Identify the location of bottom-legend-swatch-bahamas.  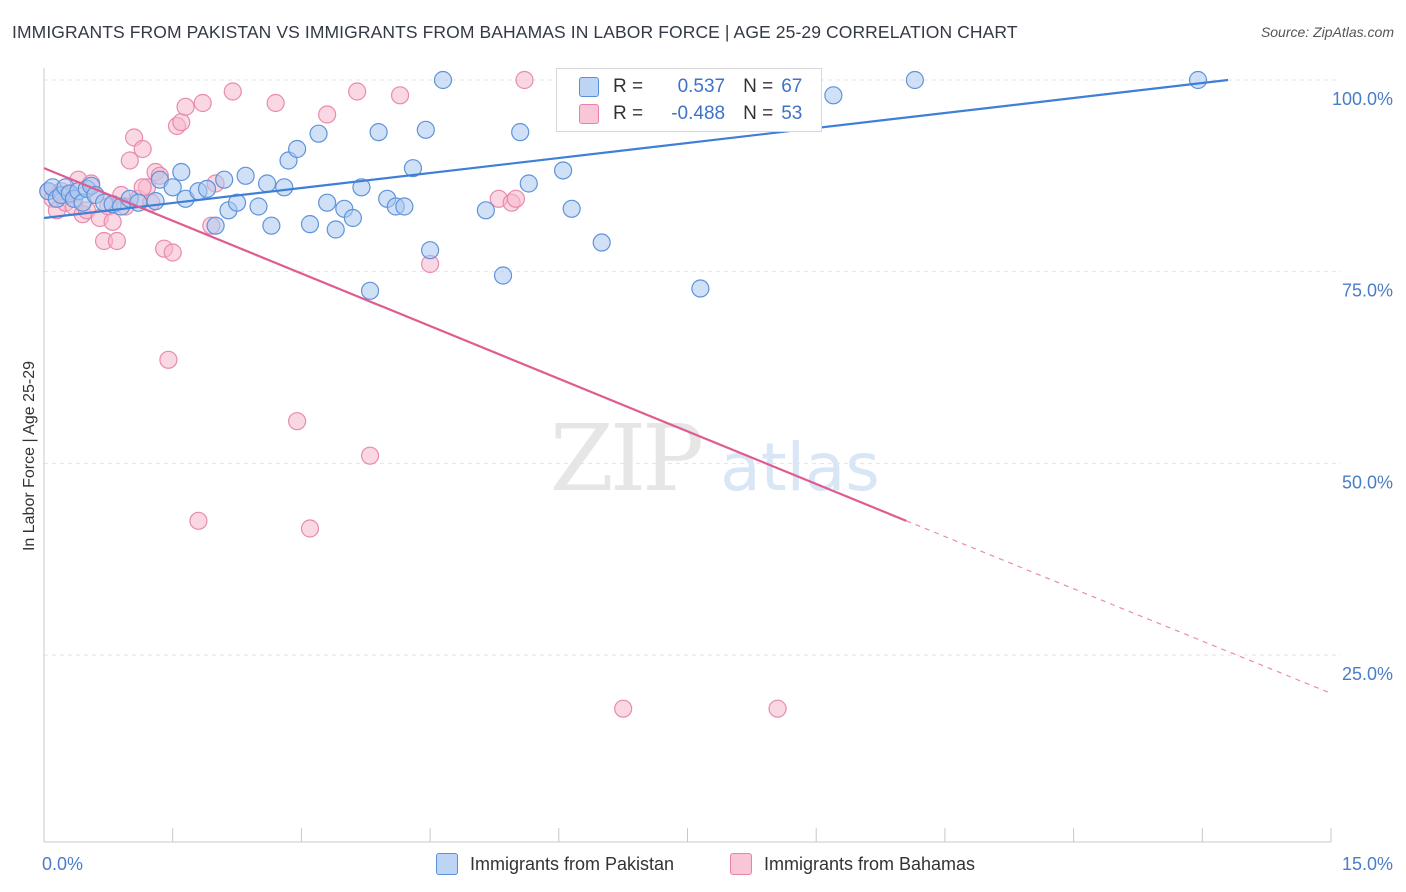
(741, 864).